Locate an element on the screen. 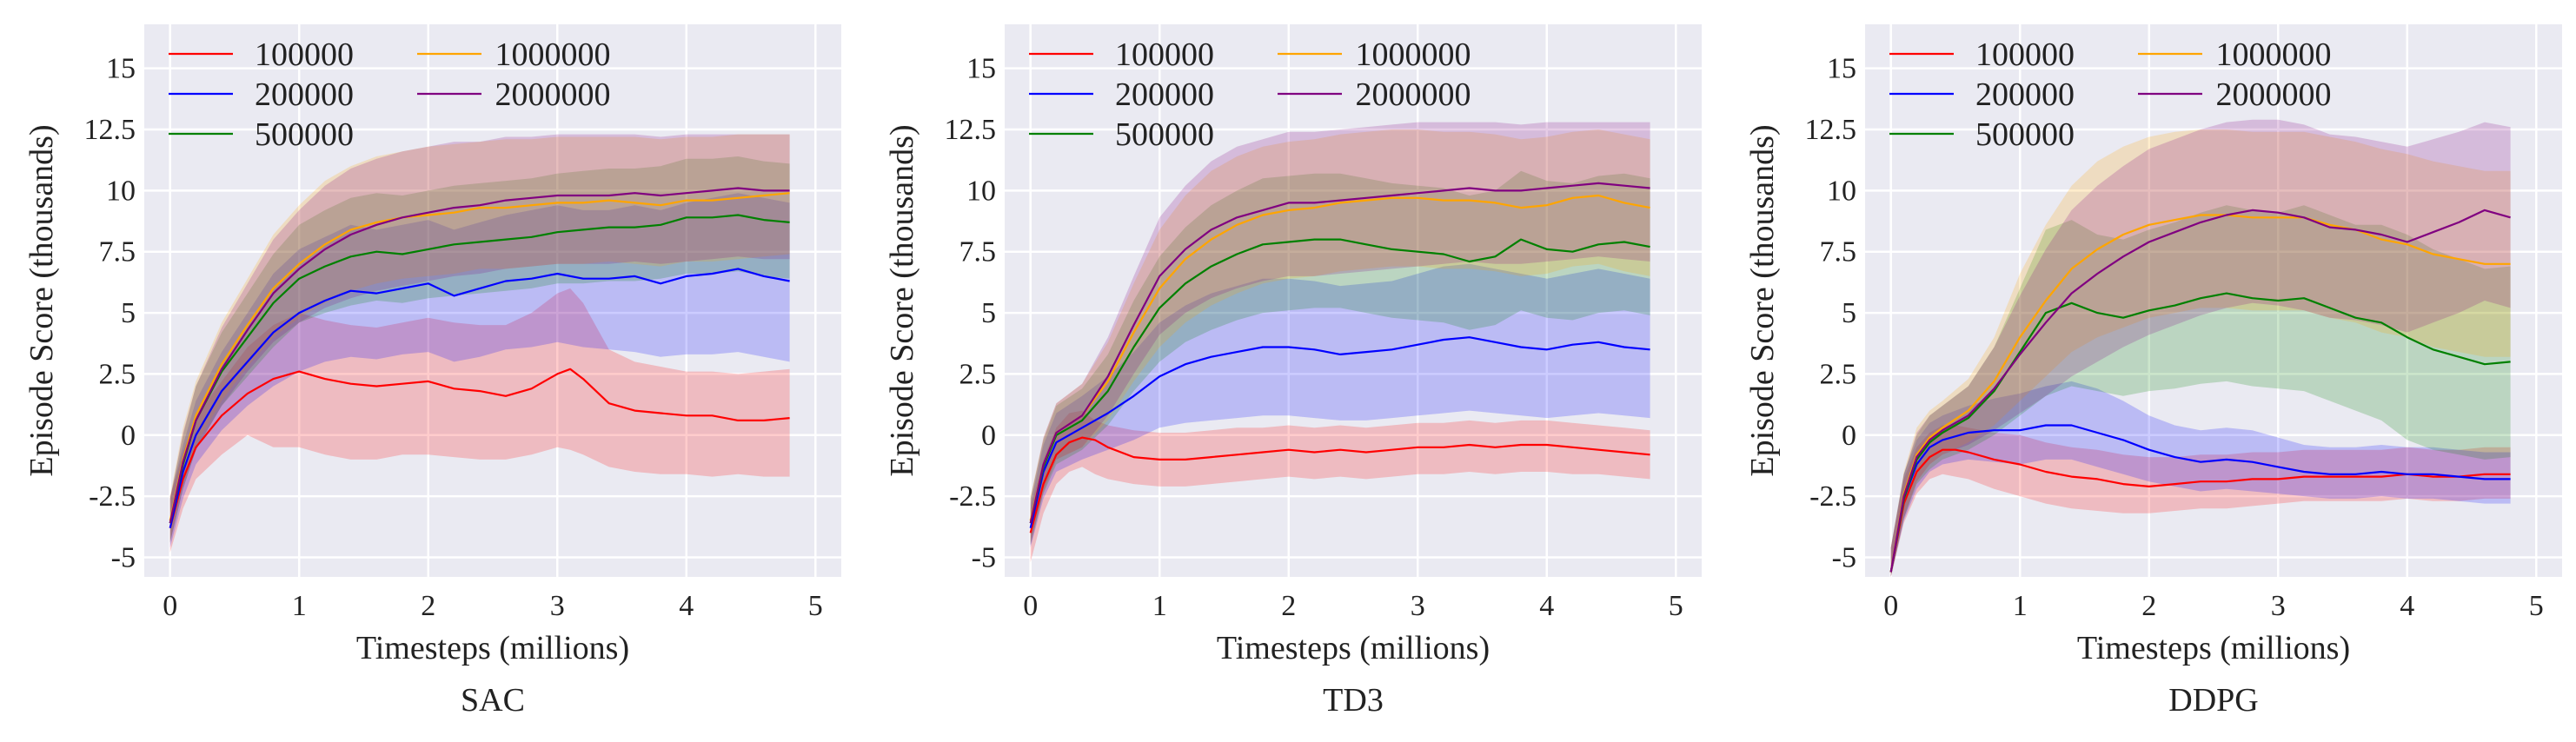 This screenshot has width=2576, height=742. x-axis-label-sac: Timesteps (millions) is located at coordinates (492, 648).